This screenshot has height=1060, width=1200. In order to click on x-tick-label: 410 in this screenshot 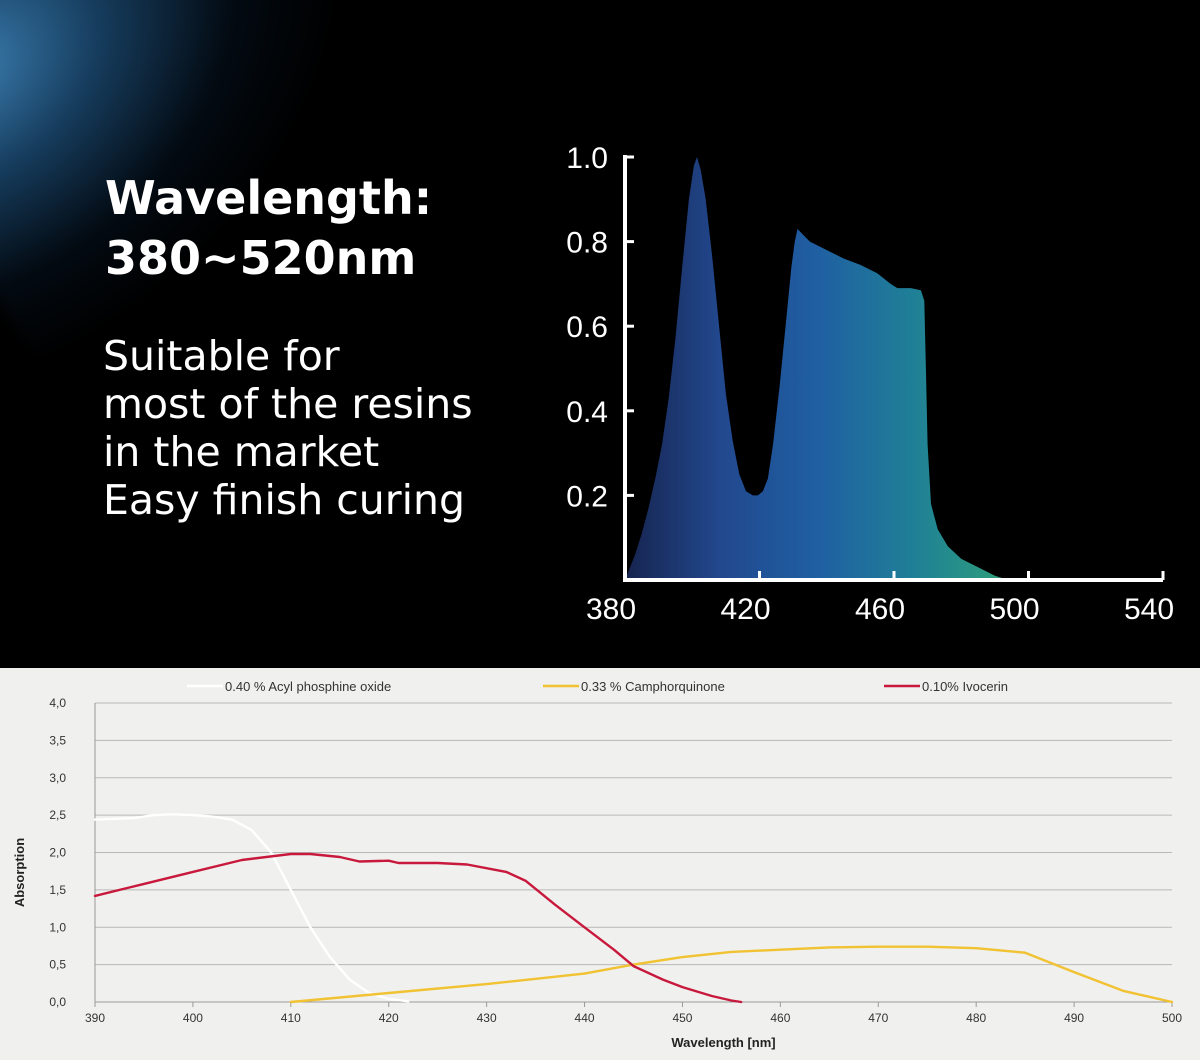, I will do `click(291, 1018)`.